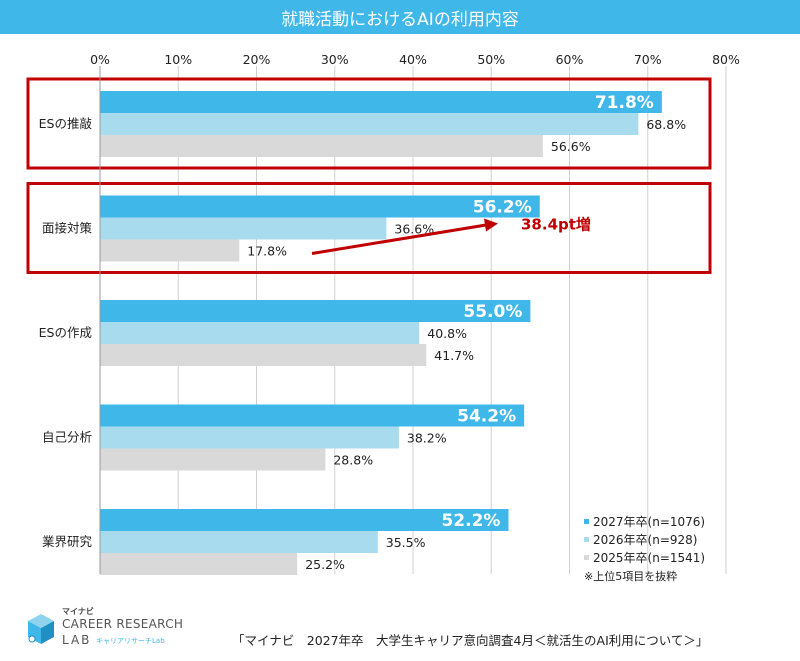 This screenshot has height=661, width=800. I want to click on logo-lab-text: LAB, so click(77, 640).